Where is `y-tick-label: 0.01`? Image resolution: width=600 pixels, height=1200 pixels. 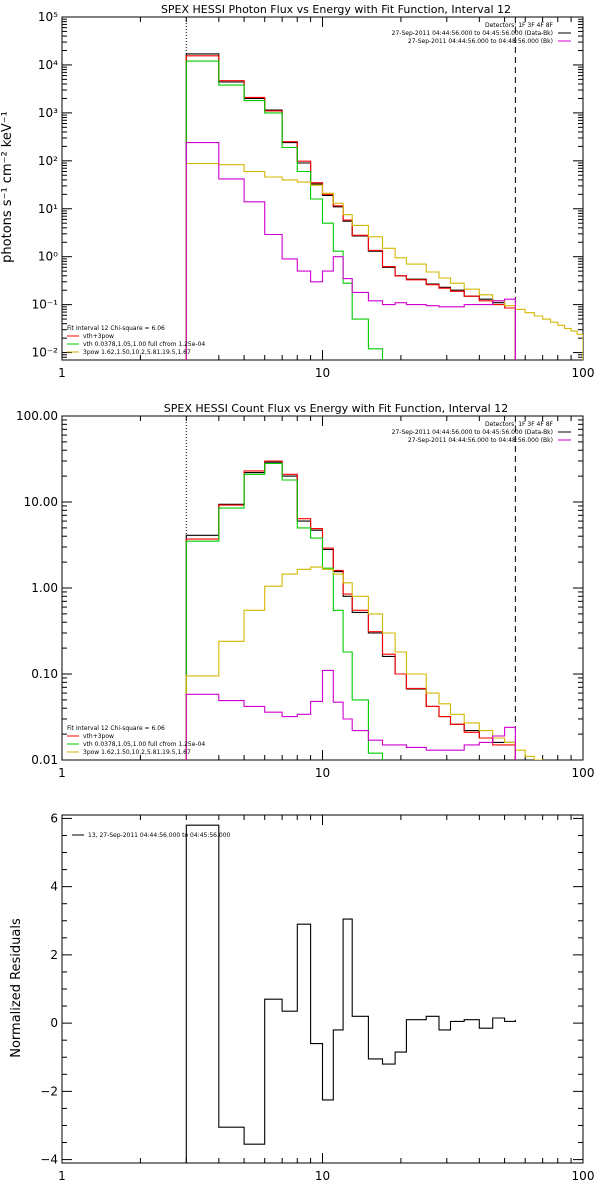
y-tick-label: 0.01 is located at coordinates (44, 760).